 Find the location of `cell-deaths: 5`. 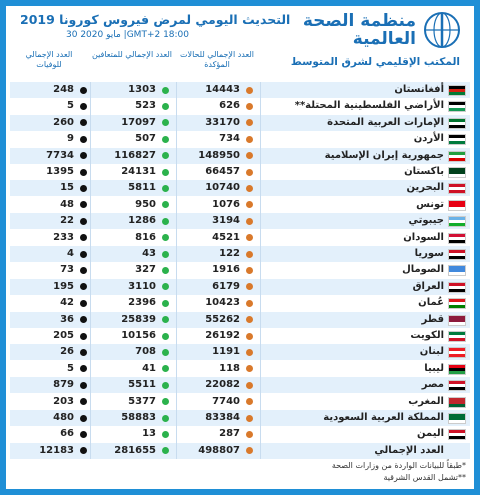

cell-deaths: 5 is located at coordinates (70, 106).